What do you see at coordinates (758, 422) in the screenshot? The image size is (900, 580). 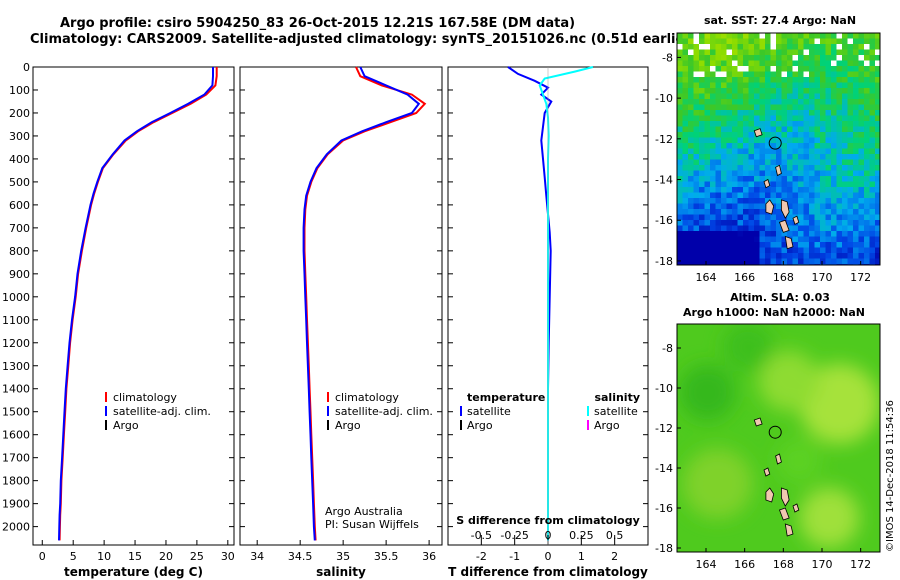 I see `island` at bounding box center [758, 422].